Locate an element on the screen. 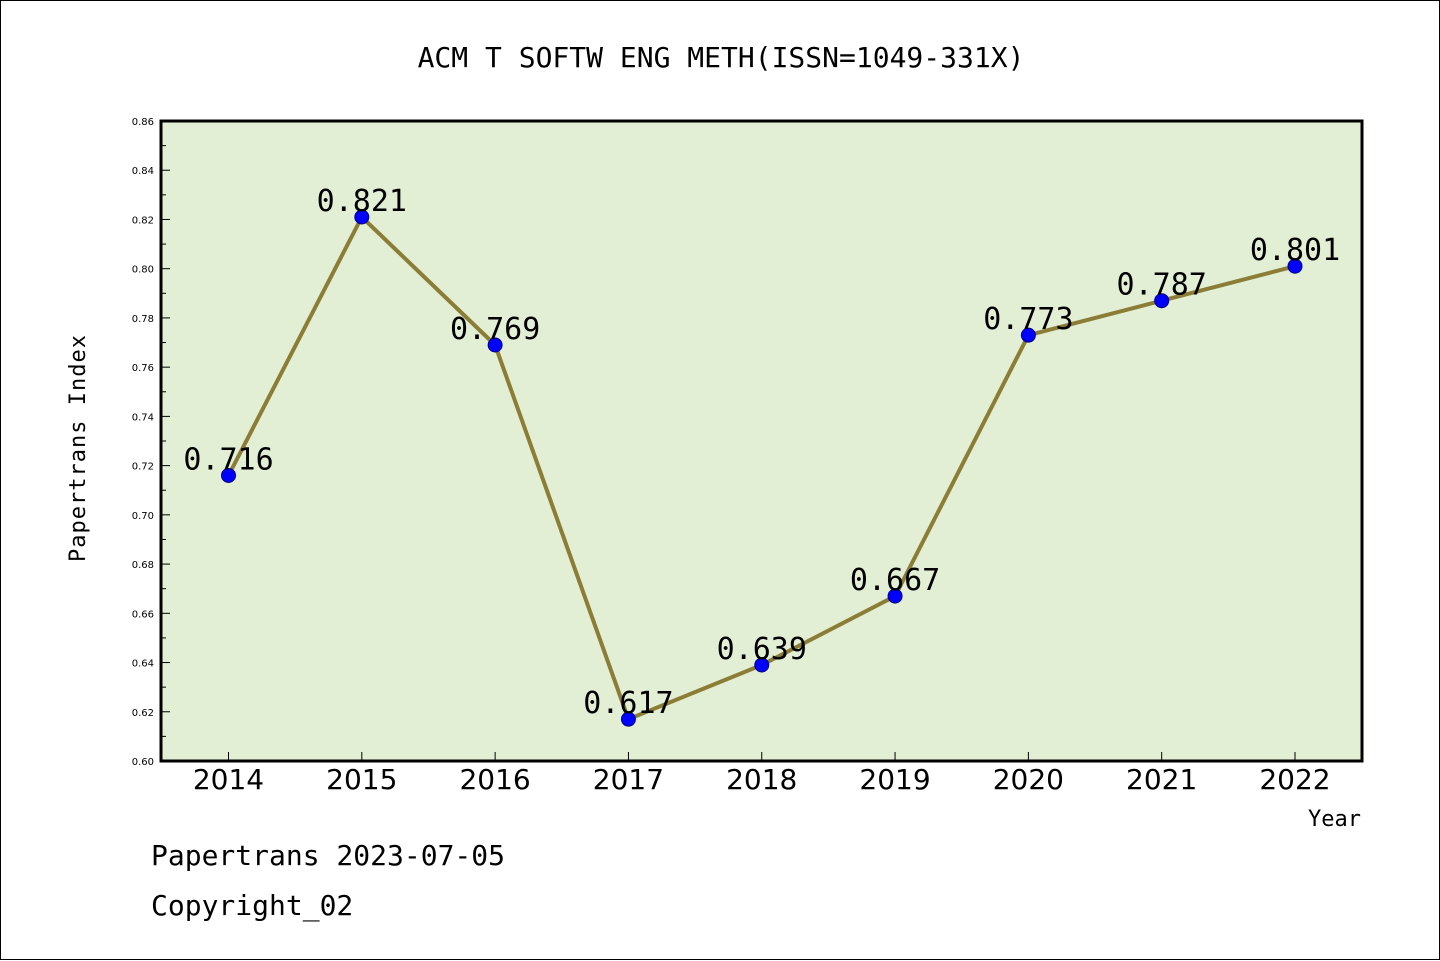 The height and width of the screenshot is (961, 1440). y-tick-label: 0.64 is located at coordinates (143, 664).